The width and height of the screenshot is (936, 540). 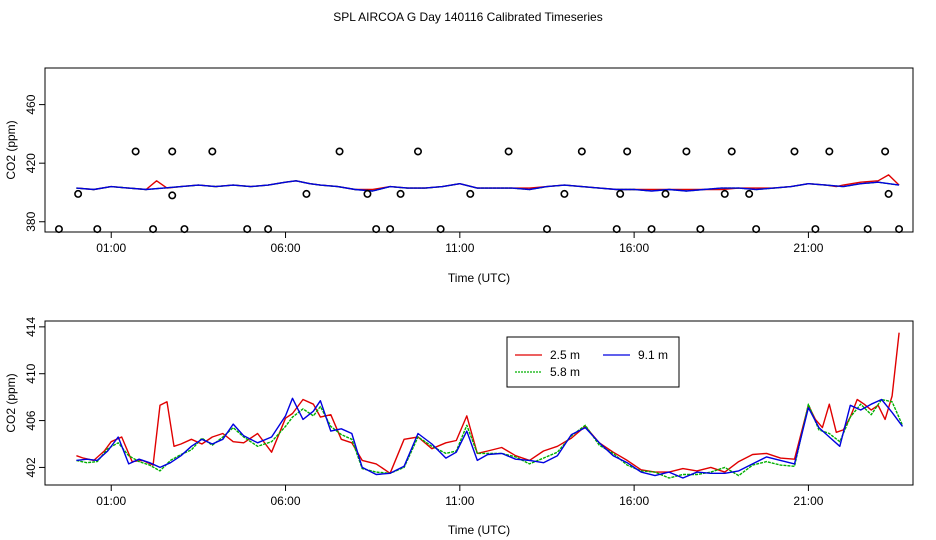 What do you see at coordinates (31, 104) in the screenshot?
I see `y-tick-label: 460` at bounding box center [31, 104].